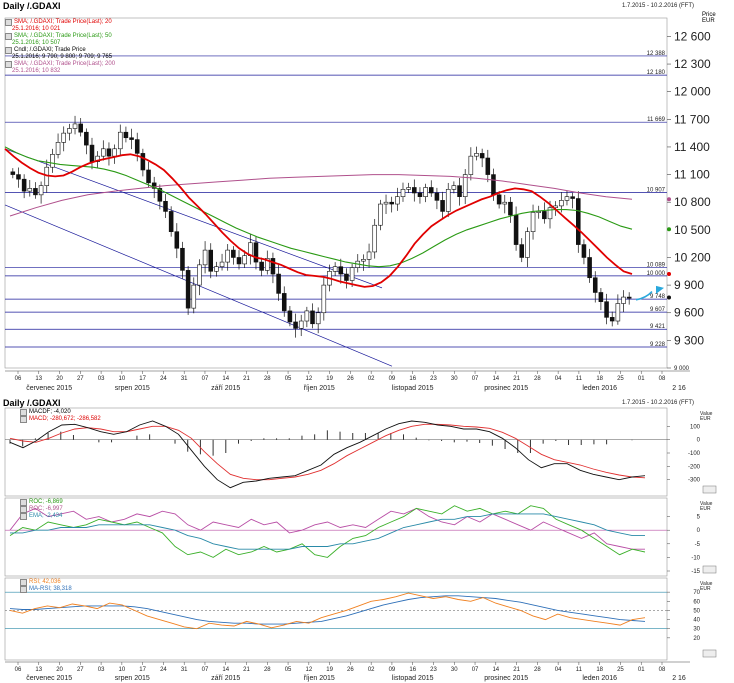 This screenshot has height=683, width=734. Describe the element at coordinates (225, 678) in the screenshot. I see `x-month-label: září 2015` at that location.